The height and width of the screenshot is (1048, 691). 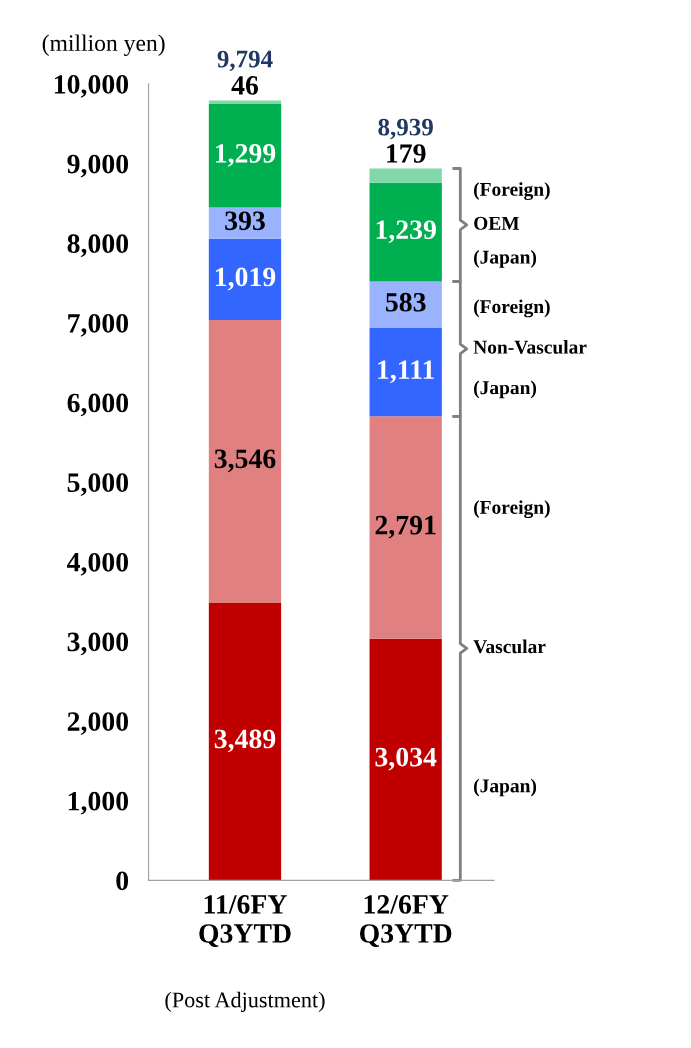 I want to click on x-tick-label: 12/6FY Q3YTD, so click(x=405, y=921).